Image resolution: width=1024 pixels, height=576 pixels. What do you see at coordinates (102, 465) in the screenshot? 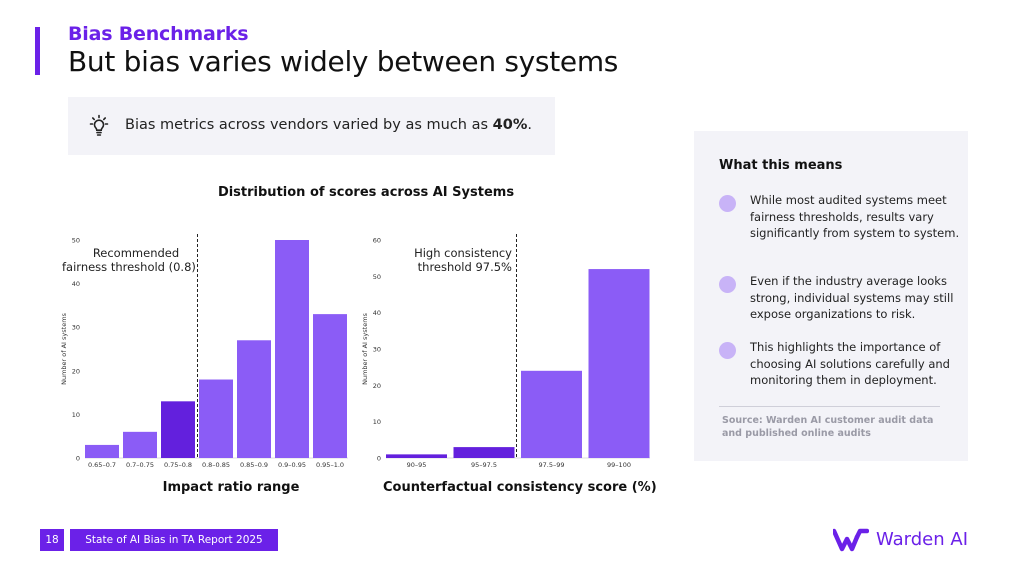
I see `x-tick-label: 0.65–0.7` at bounding box center [102, 465].